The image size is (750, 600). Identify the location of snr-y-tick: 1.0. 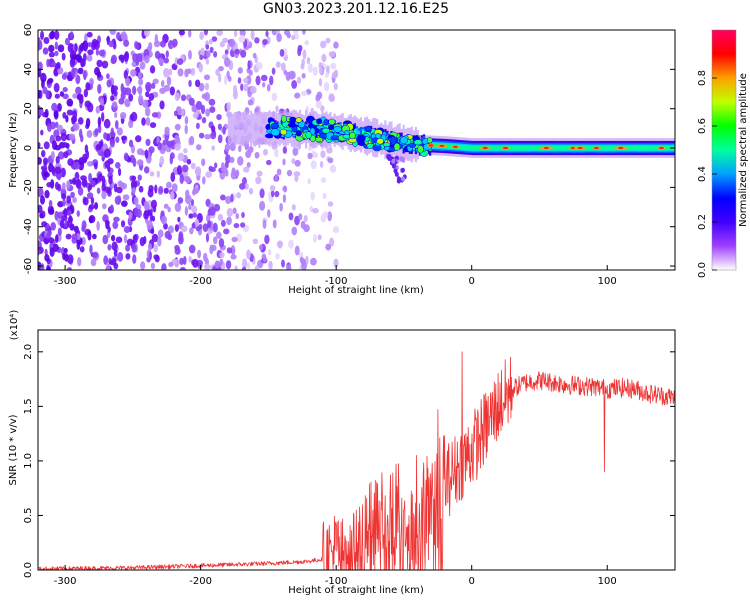
(349, 461).